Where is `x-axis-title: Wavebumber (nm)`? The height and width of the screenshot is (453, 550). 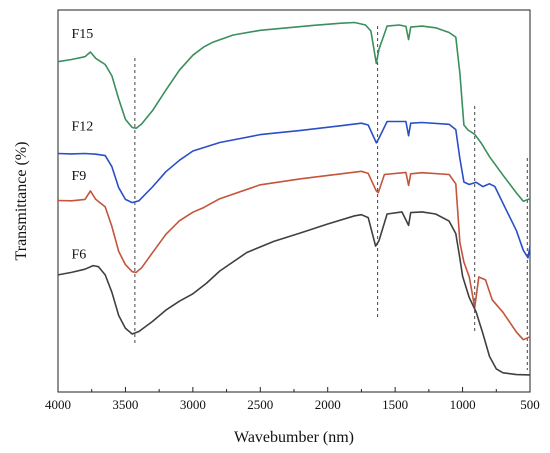 x-axis-title: Wavebumber (nm) is located at coordinates (294, 437).